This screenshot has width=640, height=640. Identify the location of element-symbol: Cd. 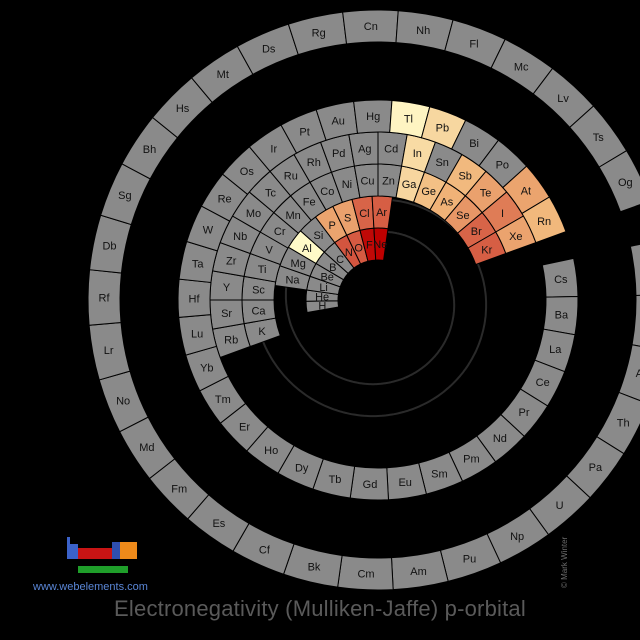
(391, 150).